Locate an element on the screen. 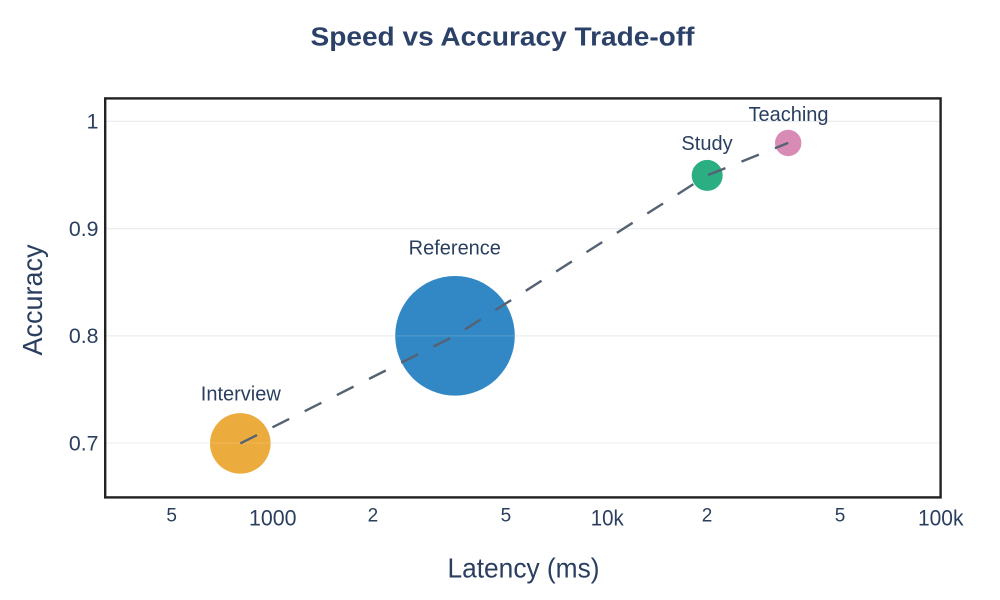  svg-text: 0.8 is located at coordinates (84, 336).